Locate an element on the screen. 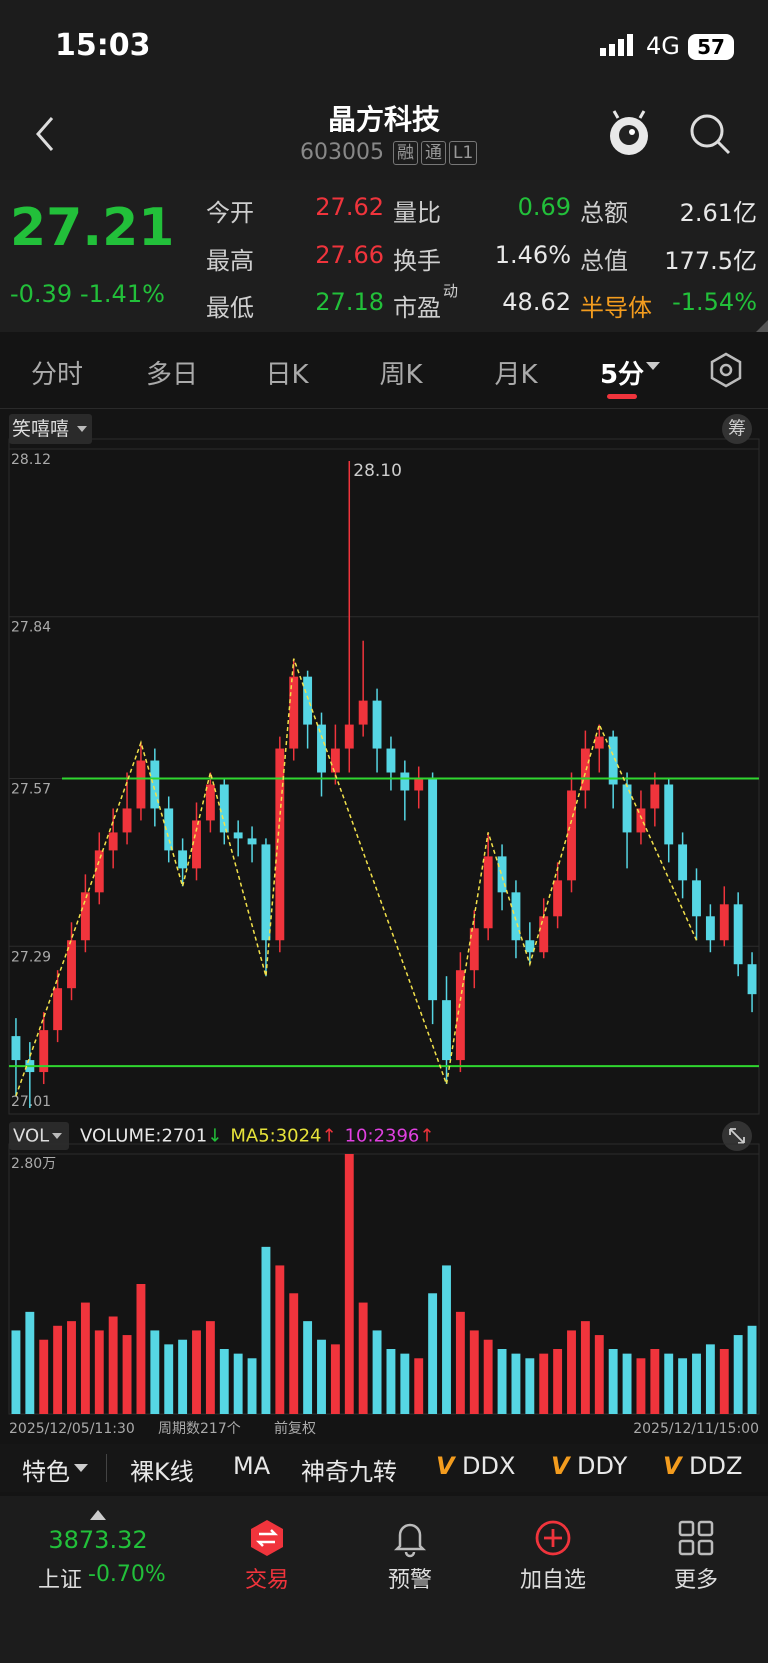 The height and width of the screenshot is (1663, 768). tab: 周K is located at coordinates (401, 375).